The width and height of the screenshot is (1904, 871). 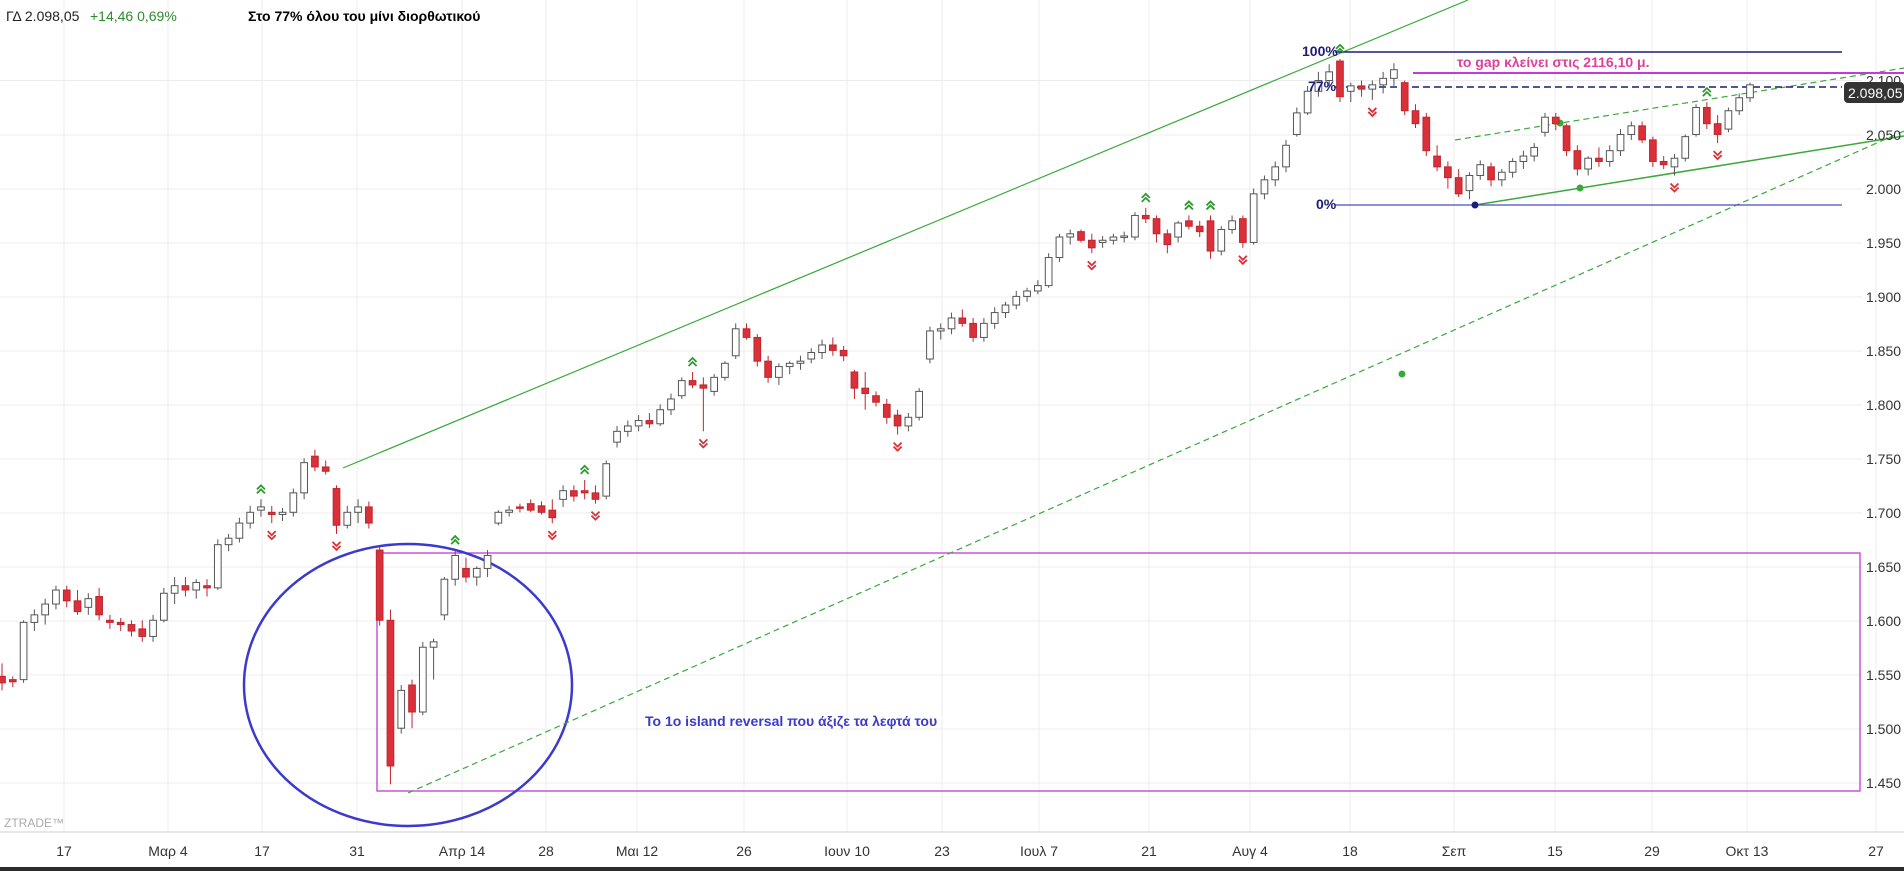 What do you see at coordinates (1689, 170) in the screenshot?
I see `channel-lower-line` at bounding box center [1689, 170].